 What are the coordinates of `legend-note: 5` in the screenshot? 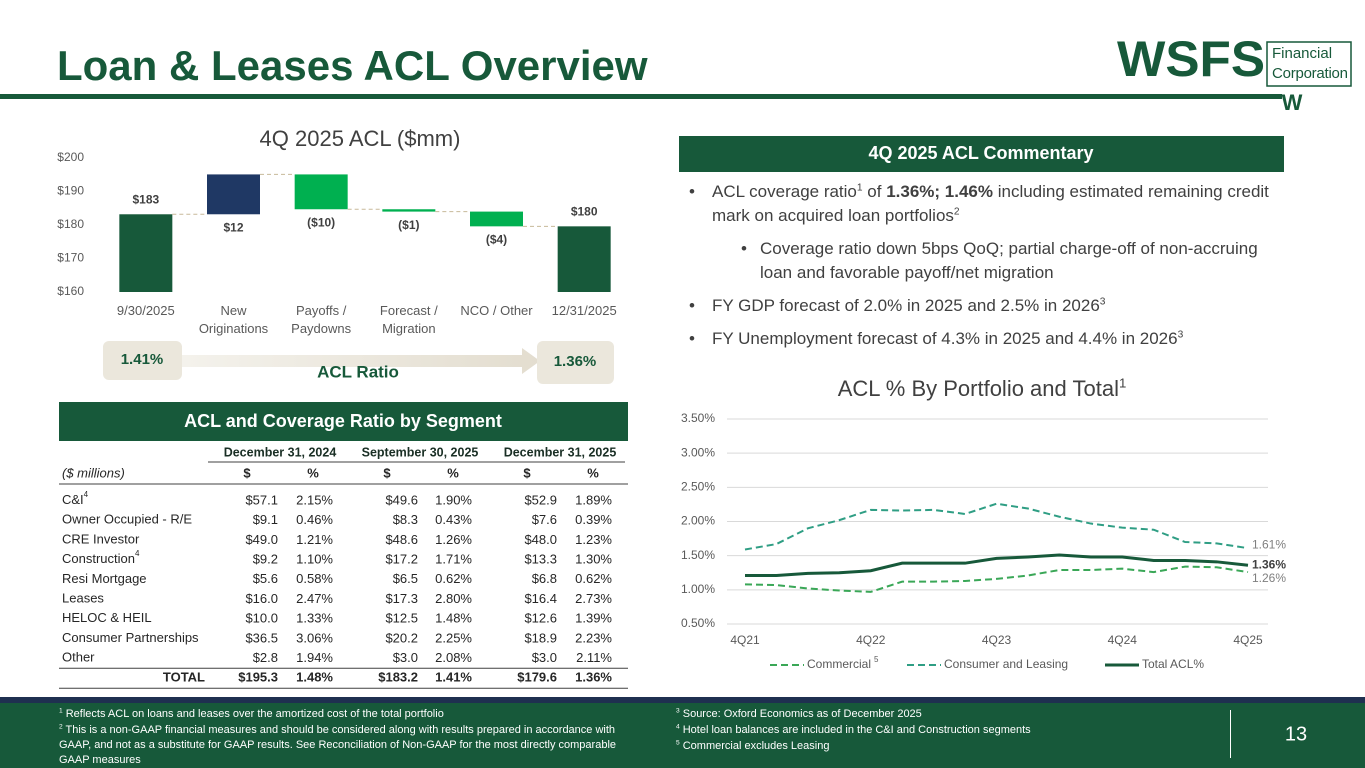 It's located at (876, 659).